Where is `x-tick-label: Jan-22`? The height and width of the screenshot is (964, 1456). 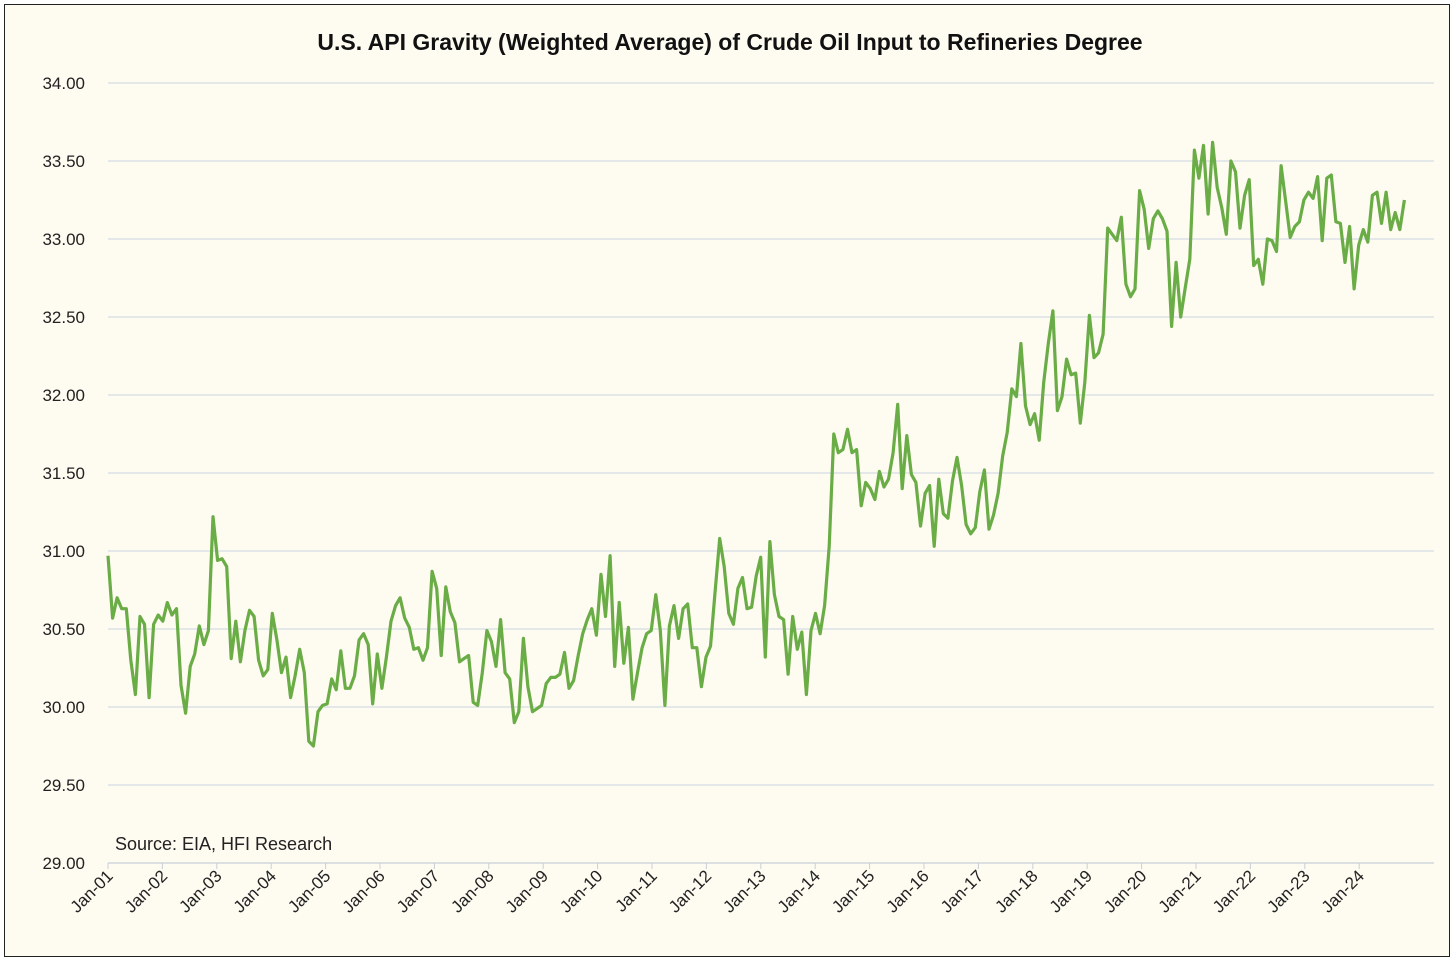
x-tick-label: Jan-22 is located at coordinates (1234, 891).